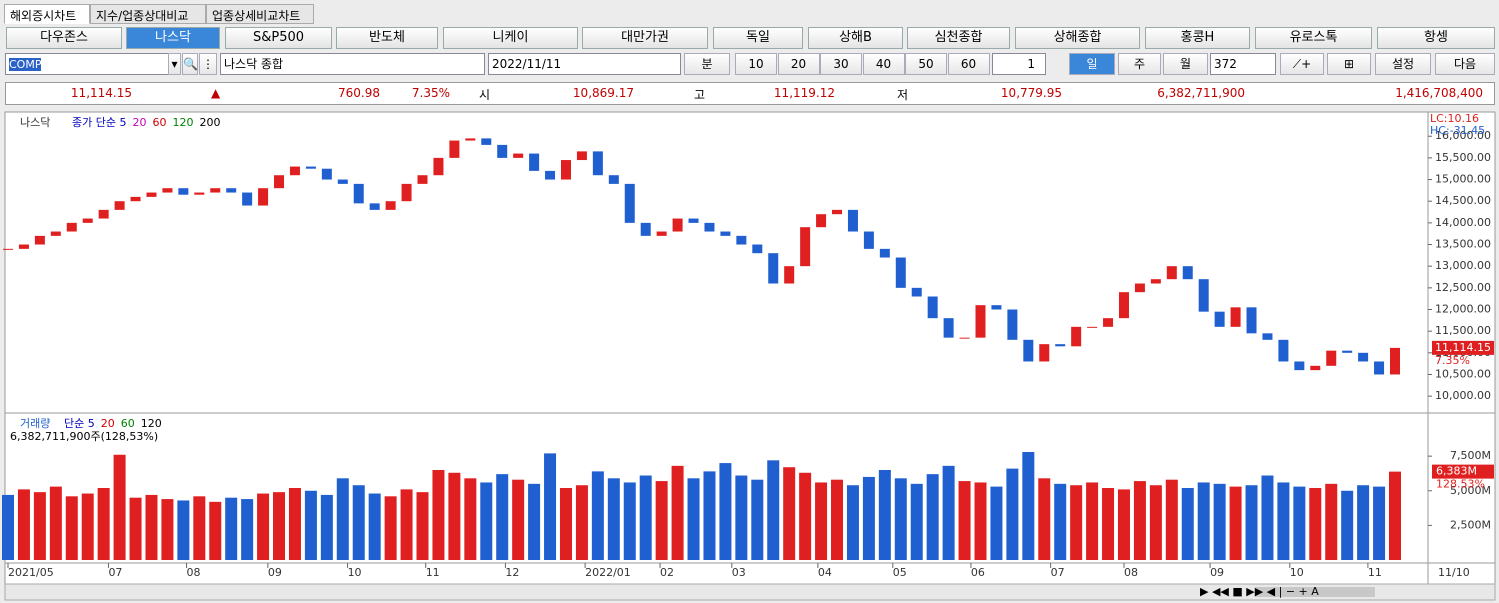 Image resolution: width=1499 pixels, height=603 pixels. I want to click on y-tick-label: 7,500M, so click(1470, 455).